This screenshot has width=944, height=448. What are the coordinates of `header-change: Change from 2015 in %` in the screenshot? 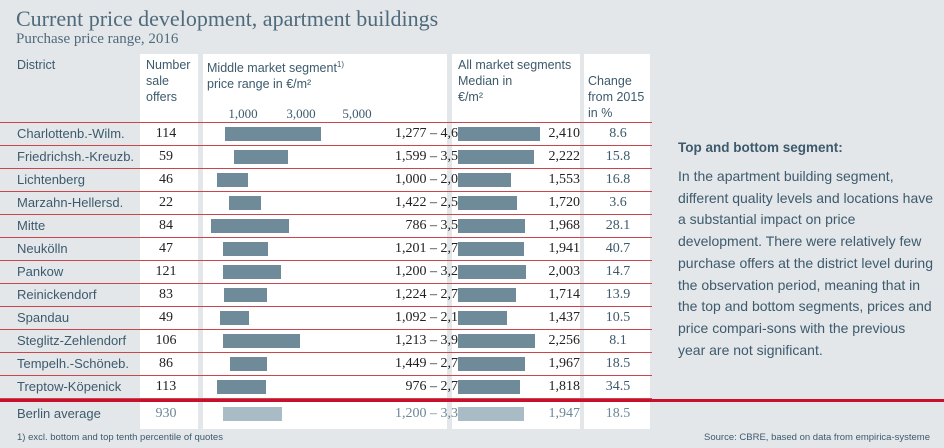 It's located at (616, 97).